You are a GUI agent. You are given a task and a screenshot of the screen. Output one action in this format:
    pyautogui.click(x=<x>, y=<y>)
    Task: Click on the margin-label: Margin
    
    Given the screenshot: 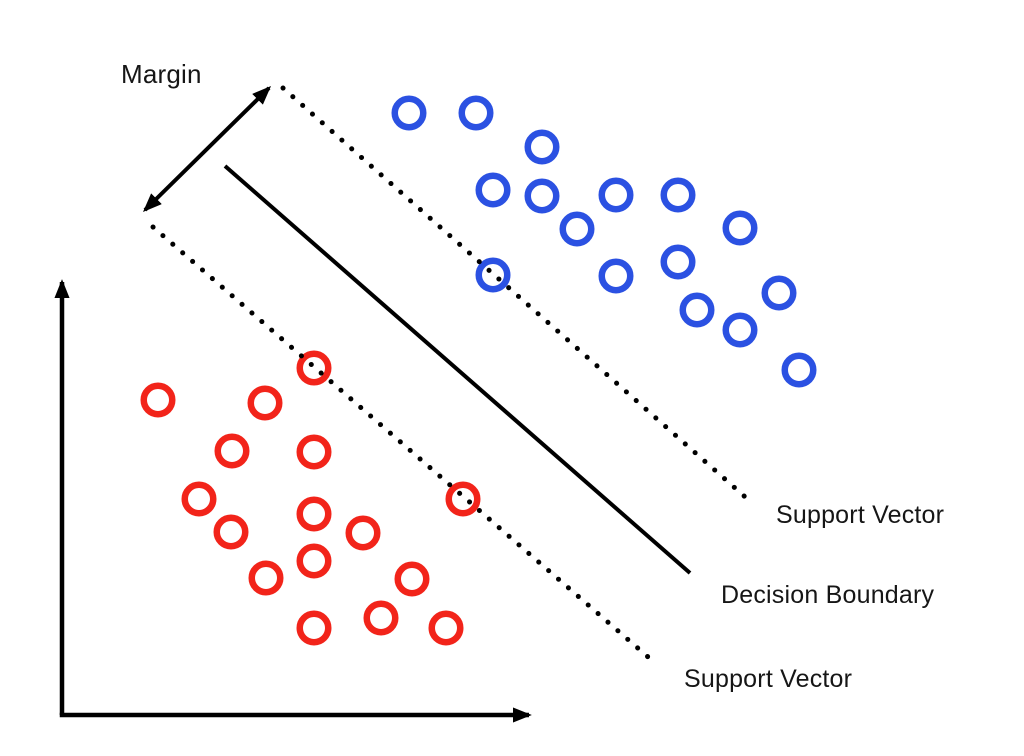 What is the action you would take?
    pyautogui.click(x=161, y=74)
    